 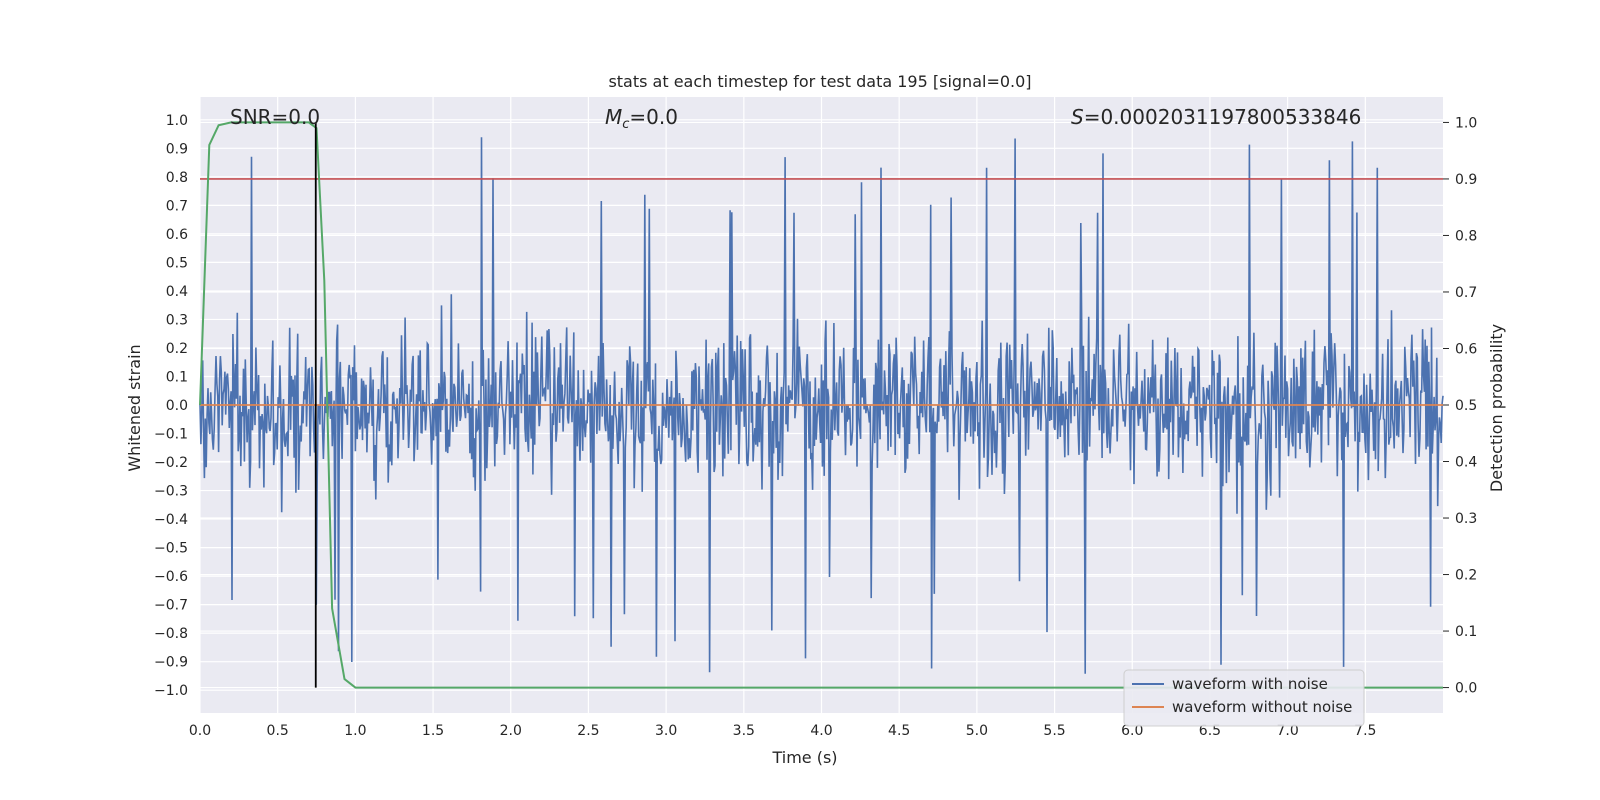 What do you see at coordinates (588, 731) in the screenshot?
I see `x-tick-label: 2.5` at bounding box center [588, 731].